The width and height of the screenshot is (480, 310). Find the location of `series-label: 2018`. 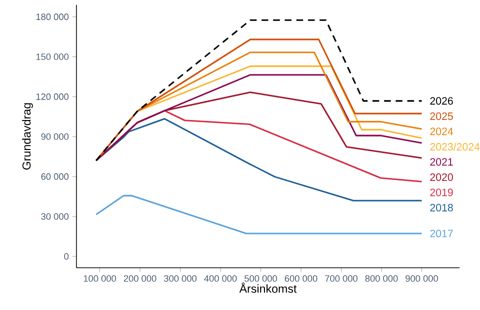

series-label: 2018 is located at coordinates (441, 208).